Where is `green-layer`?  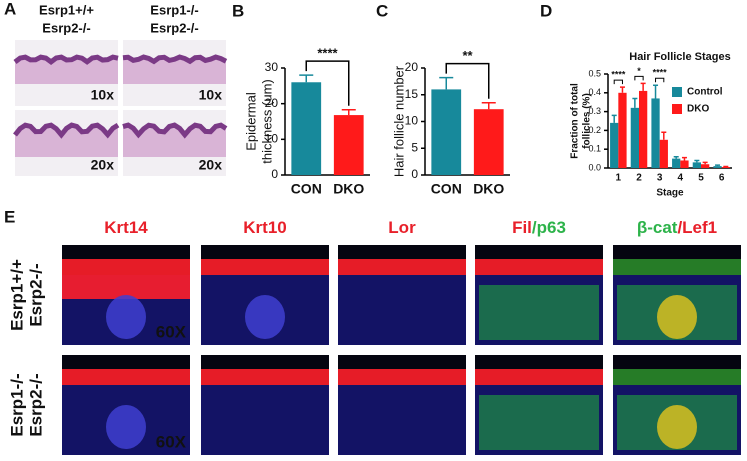 green-layer is located at coordinates (539, 312).